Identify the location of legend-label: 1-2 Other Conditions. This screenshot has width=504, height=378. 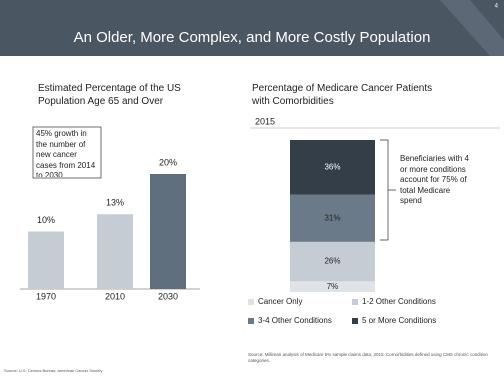
(399, 301).